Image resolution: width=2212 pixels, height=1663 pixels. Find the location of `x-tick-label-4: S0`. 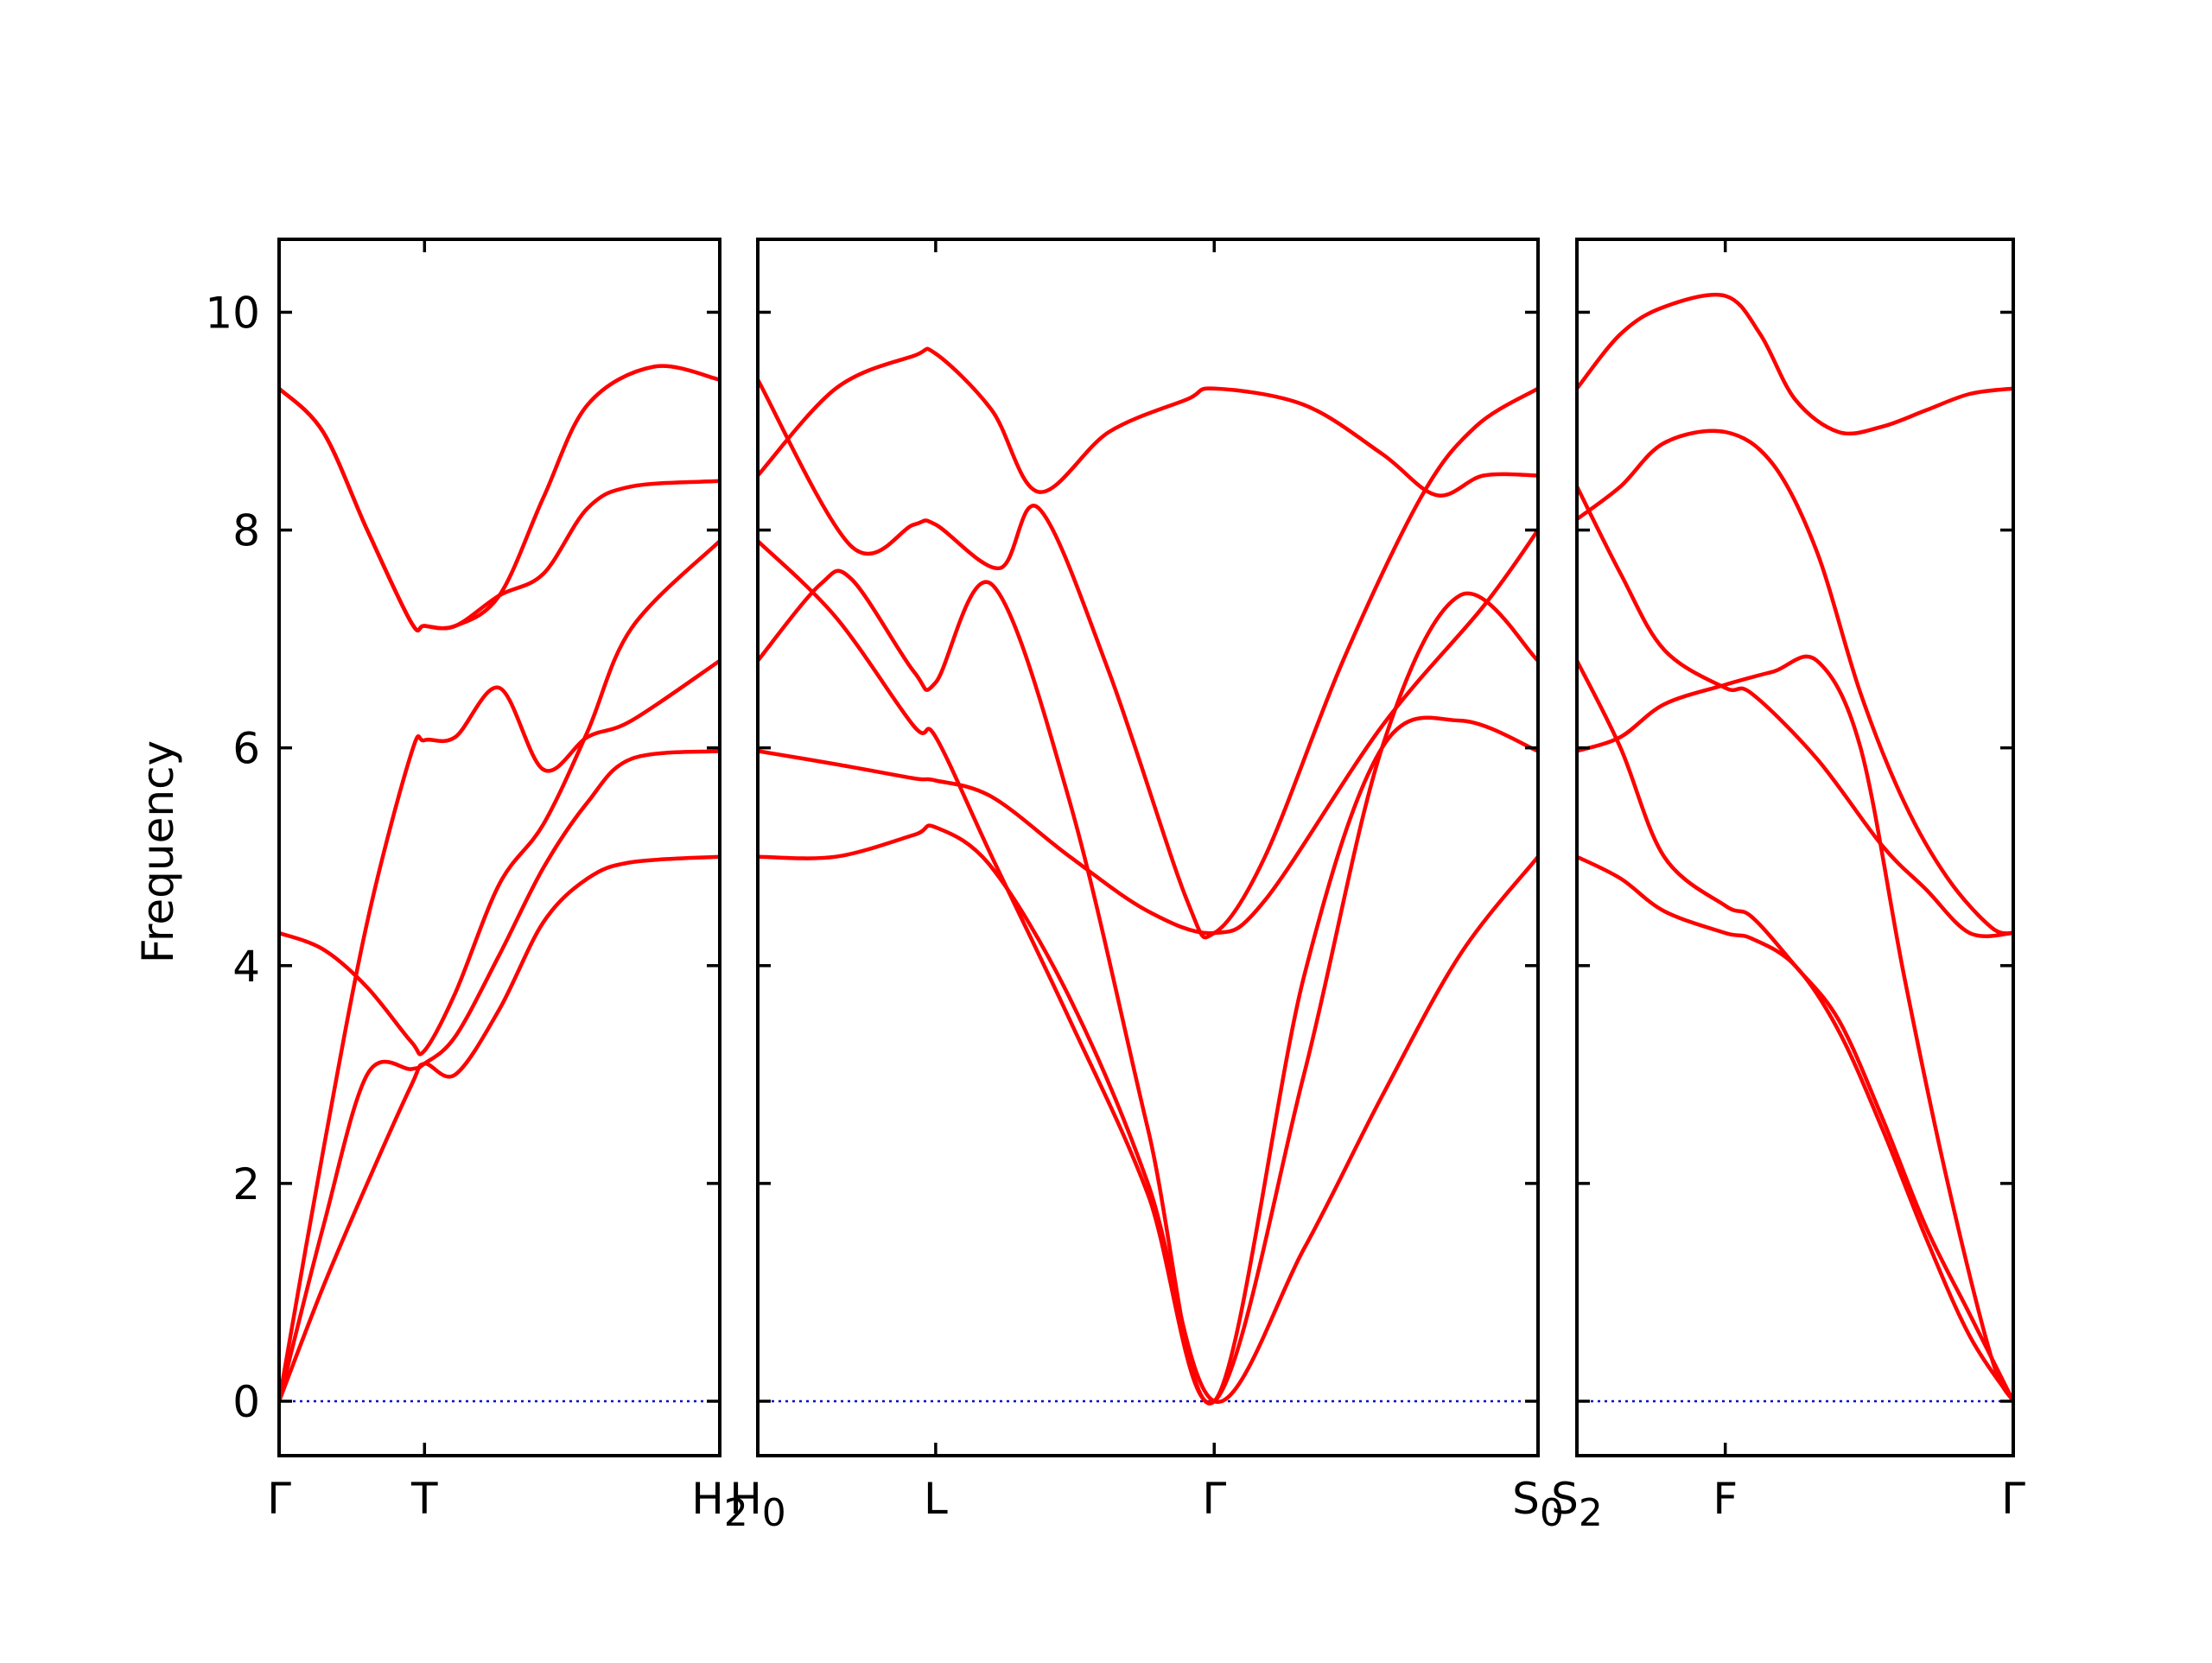

x-tick-label-4: S0 is located at coordinates (1538, 1504).